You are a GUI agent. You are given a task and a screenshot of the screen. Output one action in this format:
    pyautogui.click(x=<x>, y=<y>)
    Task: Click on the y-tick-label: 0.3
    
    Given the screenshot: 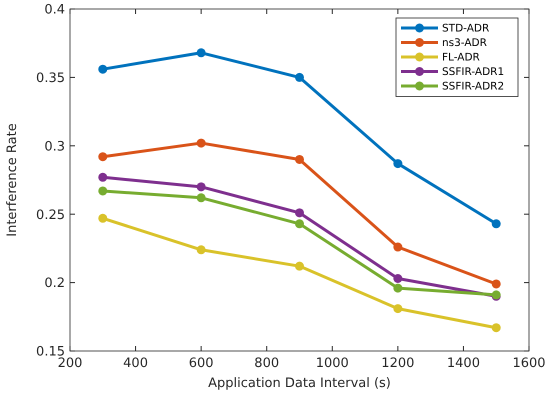 What is the action you would take?
    pyautogui.click(x=54, y=146)
    